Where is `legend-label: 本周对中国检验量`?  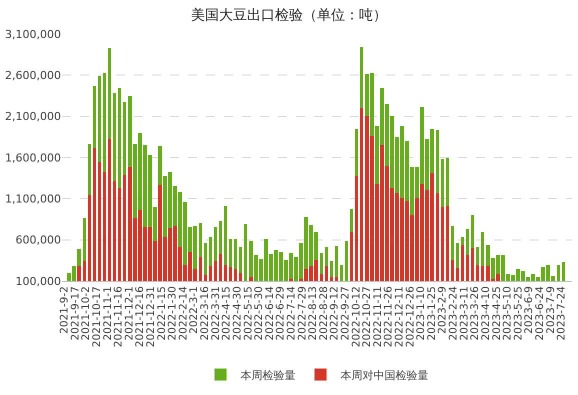 legend-label: 本周对中国检验量 is located at coordinates (384, 375).